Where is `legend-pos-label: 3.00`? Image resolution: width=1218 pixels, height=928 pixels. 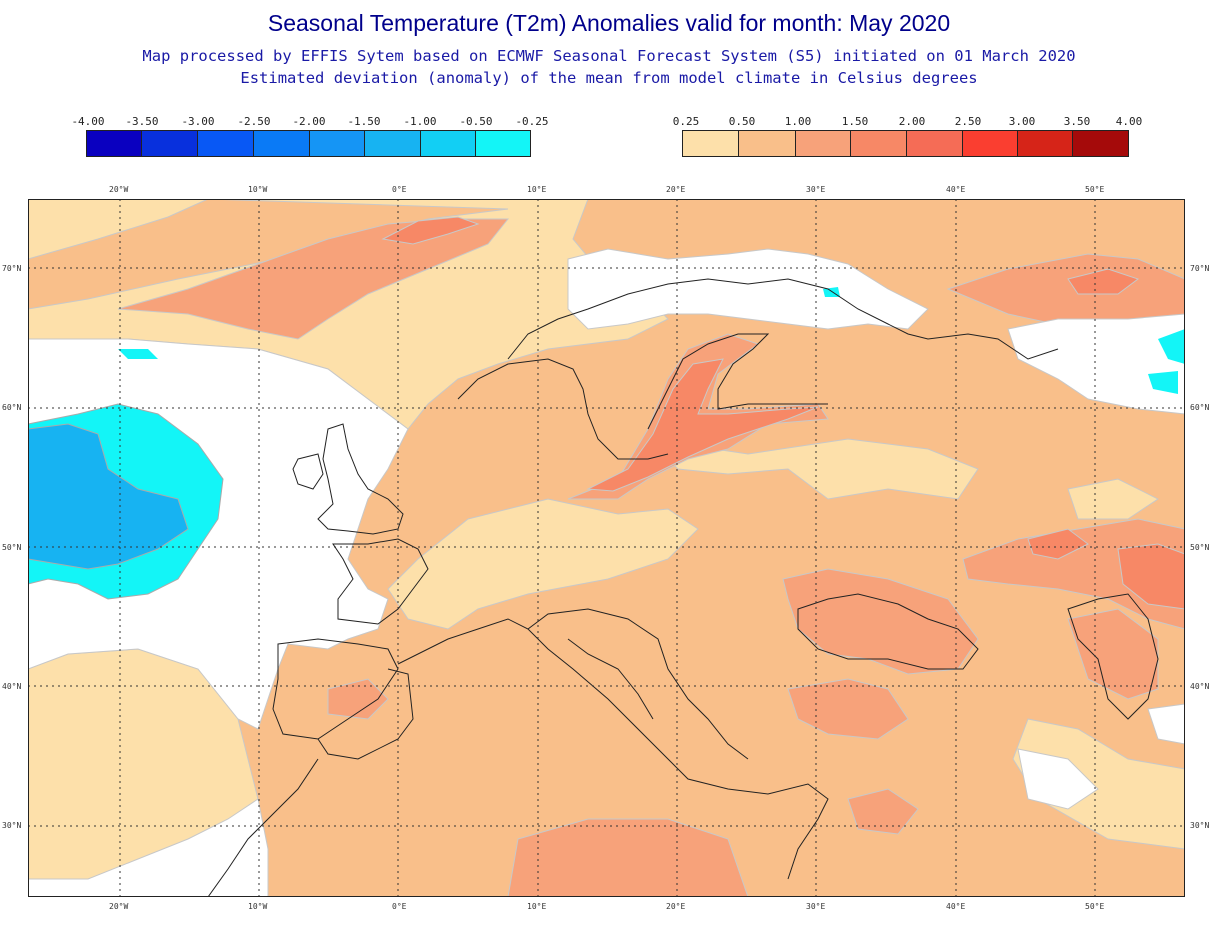 legend-pos-label: 3.00 is located at coordinates (1022, 121).